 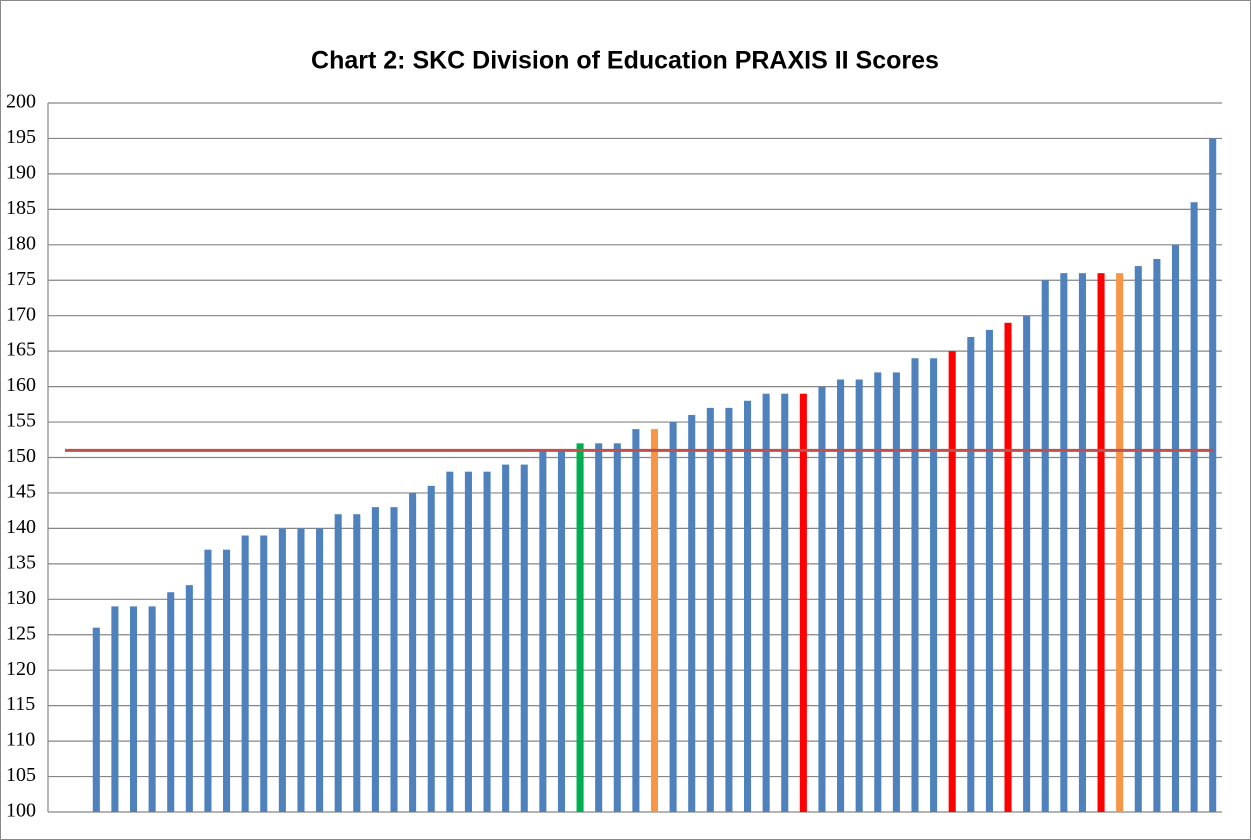 What do you see at coordinates (21, 208) in the screenshot?
I see `y-tick-label: 185` at bounding box center [21, 208].